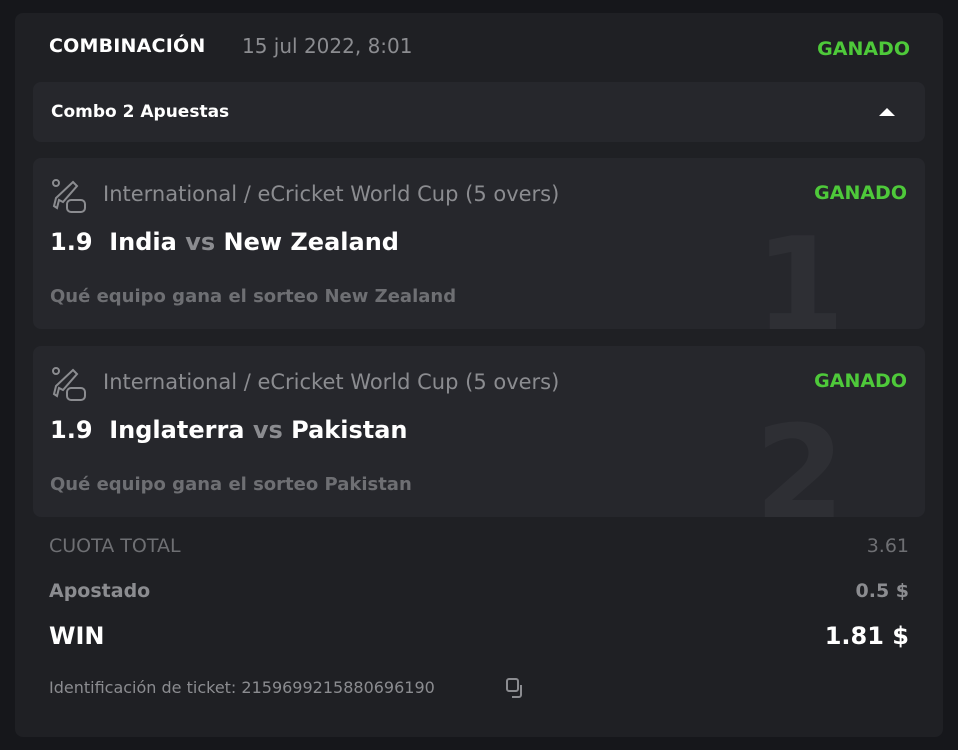 This screenshot has height=750, width=958. I want to click on bet-date: 15 jul 2022, 8:01, so click(327, 46).